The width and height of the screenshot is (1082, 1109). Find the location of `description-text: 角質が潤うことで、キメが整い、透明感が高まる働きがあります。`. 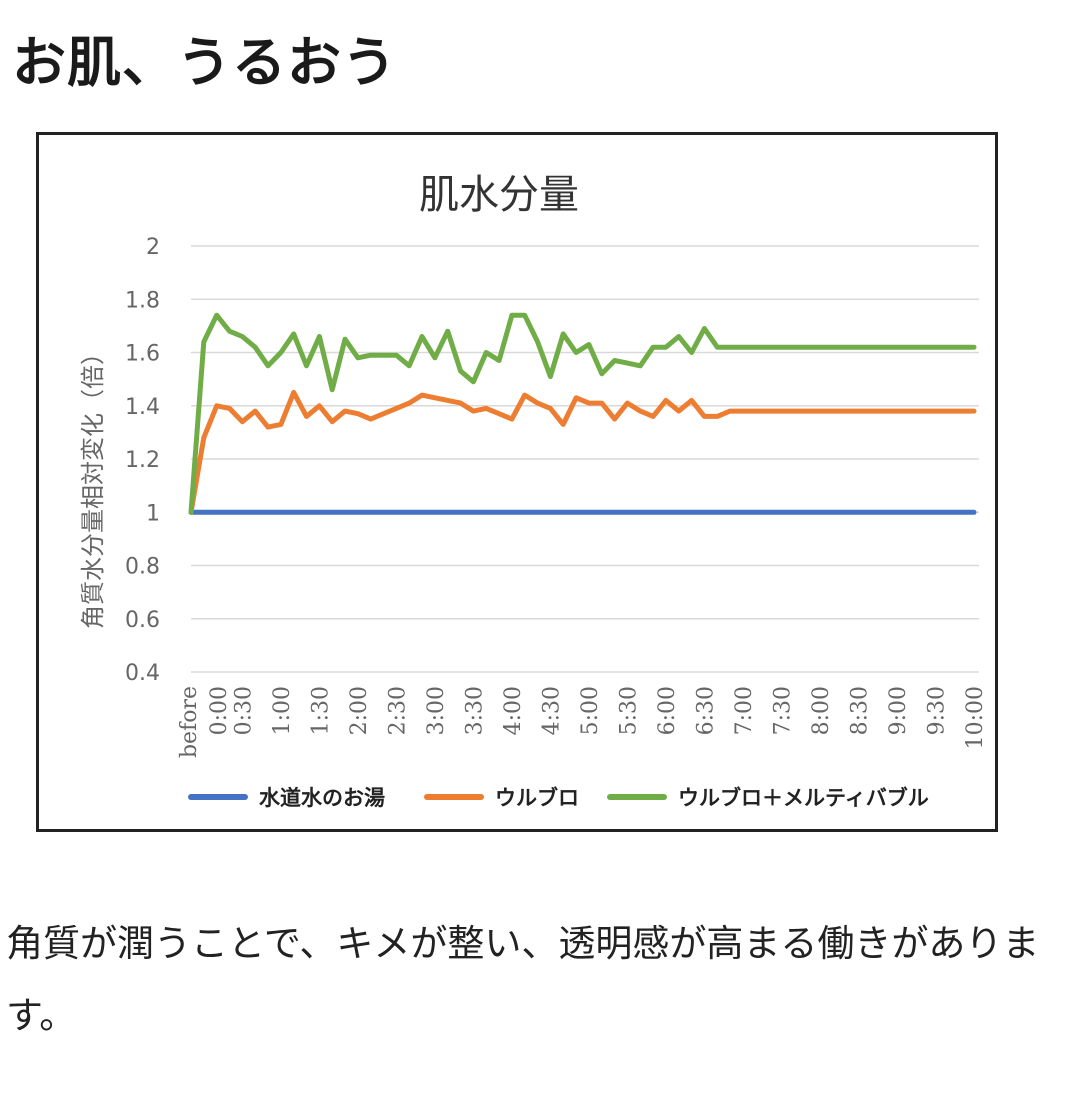

description-text: 角質が潤うことで、キメが整い、透明感が高まる働きがあります。 is located at coordinates (541, 980).